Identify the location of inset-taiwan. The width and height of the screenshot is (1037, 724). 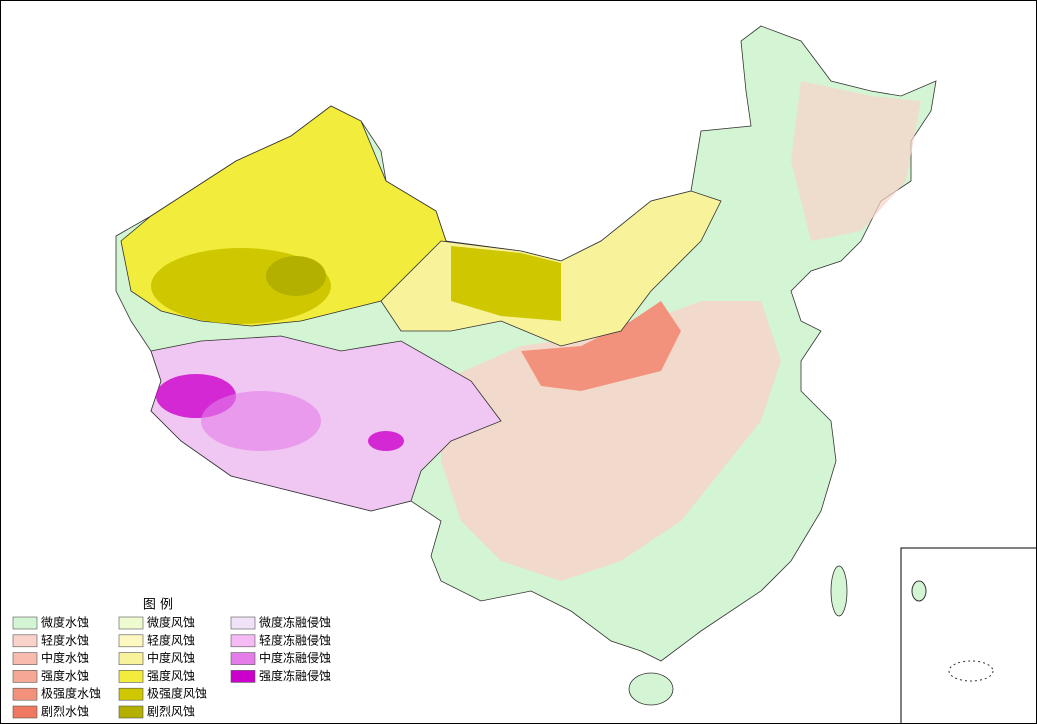
(919, 591).